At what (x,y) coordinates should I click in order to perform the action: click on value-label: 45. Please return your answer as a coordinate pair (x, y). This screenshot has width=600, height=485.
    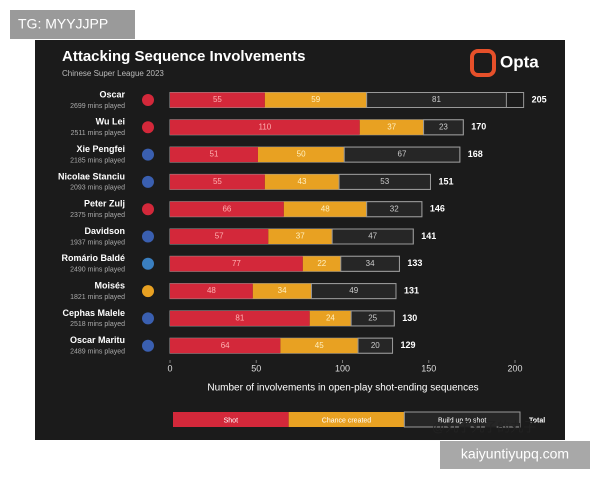
    Looking at the image, I should click on (319, 345).